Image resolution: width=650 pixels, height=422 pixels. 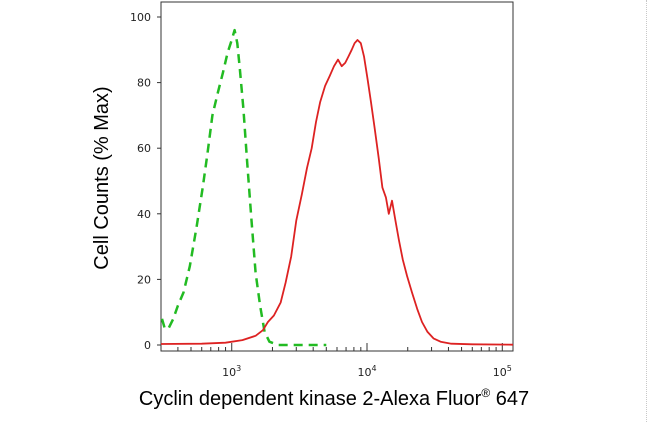 I want to click on y-tick-label: 60, so click(x=144, y=148).